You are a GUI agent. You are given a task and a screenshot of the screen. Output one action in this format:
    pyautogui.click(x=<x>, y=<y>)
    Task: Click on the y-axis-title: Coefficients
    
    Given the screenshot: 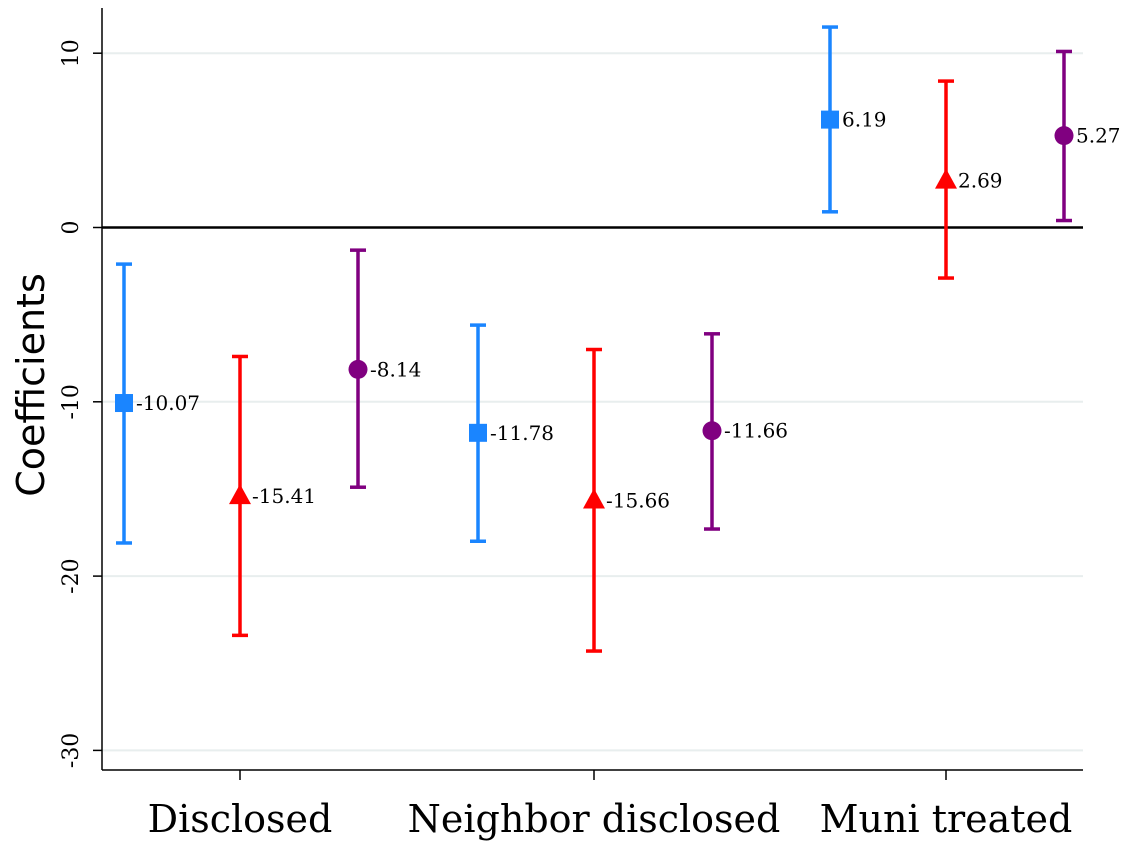 What is the action you would take?
    pyautogui.click(x=31, y=385)
    